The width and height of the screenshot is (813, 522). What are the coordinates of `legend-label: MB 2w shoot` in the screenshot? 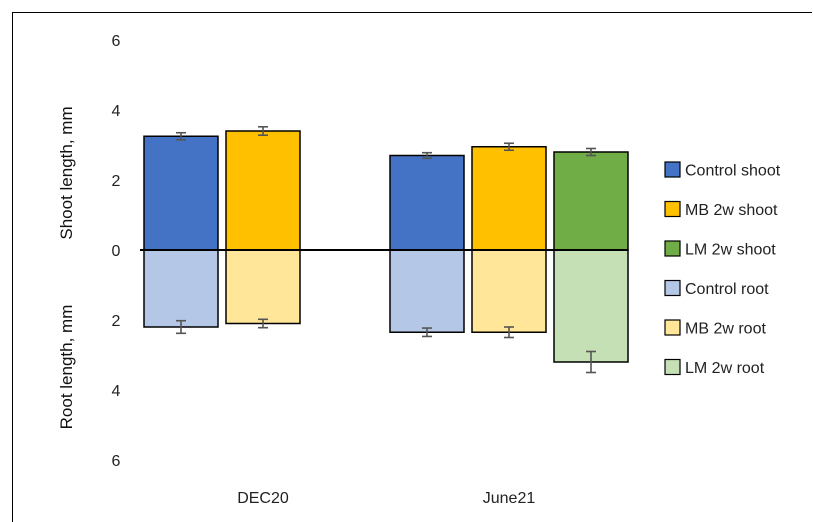 It's located at (731, 210).